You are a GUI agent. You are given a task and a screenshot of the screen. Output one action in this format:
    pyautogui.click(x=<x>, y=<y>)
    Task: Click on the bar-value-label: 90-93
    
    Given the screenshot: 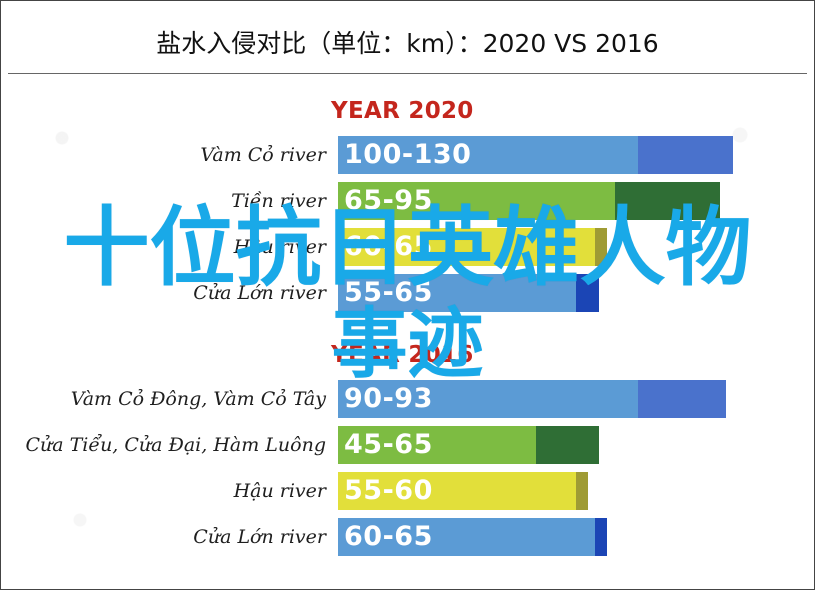 What is the action you would take?
    pyautogui.click(x=388, y=398)
    